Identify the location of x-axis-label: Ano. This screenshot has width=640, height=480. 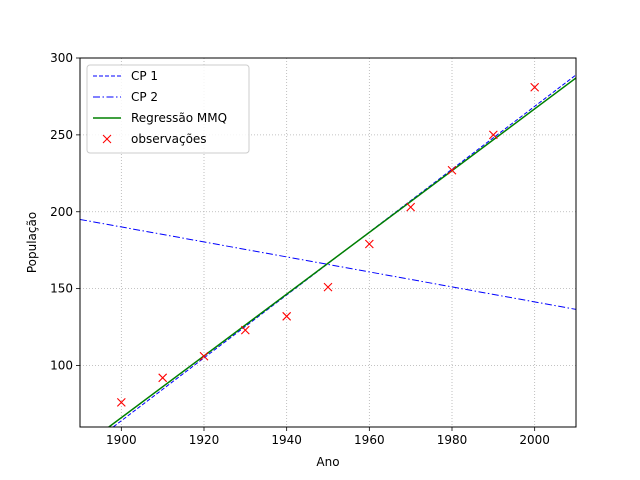
(327, 462).